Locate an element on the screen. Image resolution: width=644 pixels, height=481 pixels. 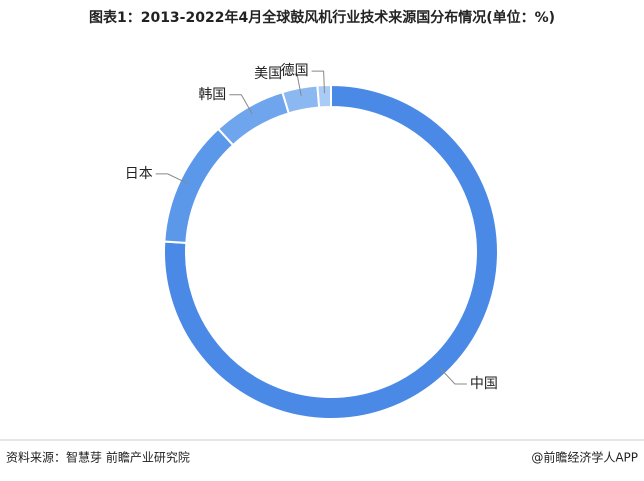
slice-label: 美国 is located at coordinates (268, 74).